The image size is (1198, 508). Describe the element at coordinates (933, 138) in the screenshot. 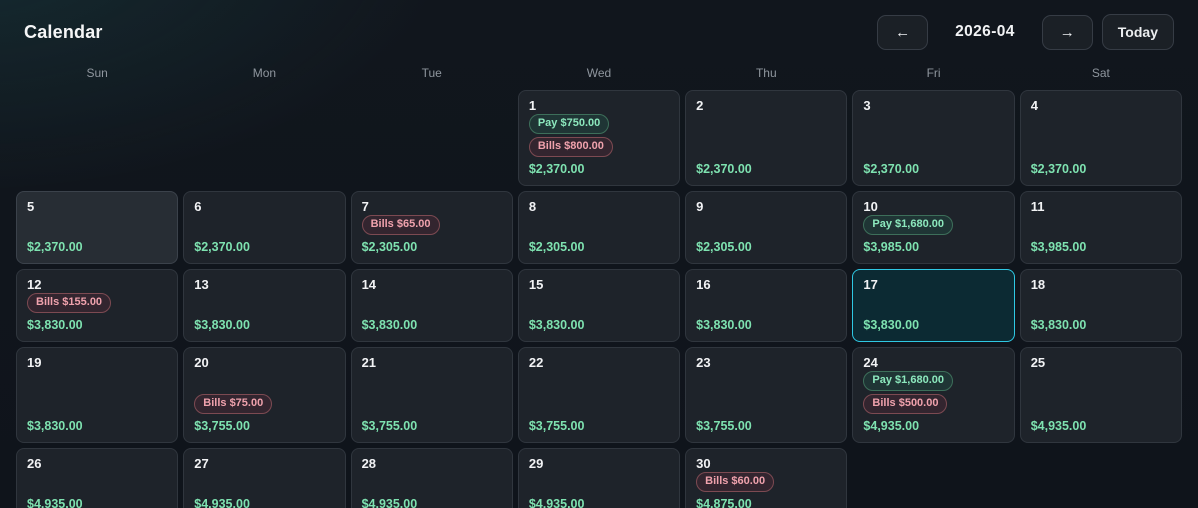

I see `day-cell: 3 $2,370.00` at that location.